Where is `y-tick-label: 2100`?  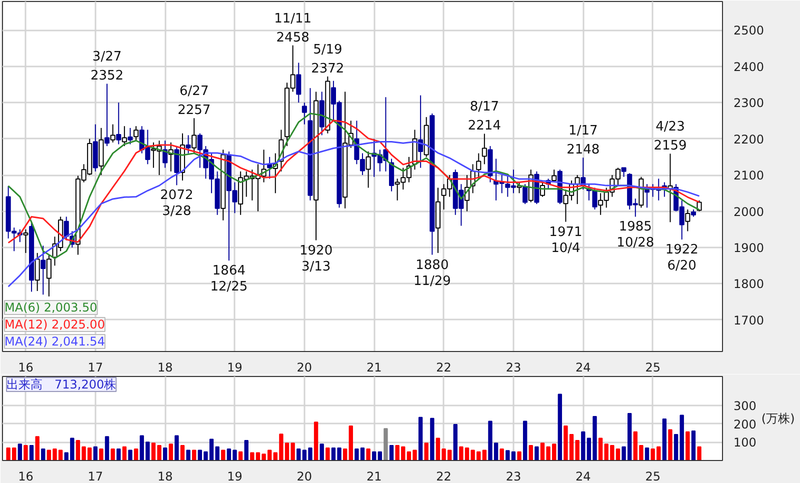
y-tick-label: 2100 is located at coordinates (749, 175).